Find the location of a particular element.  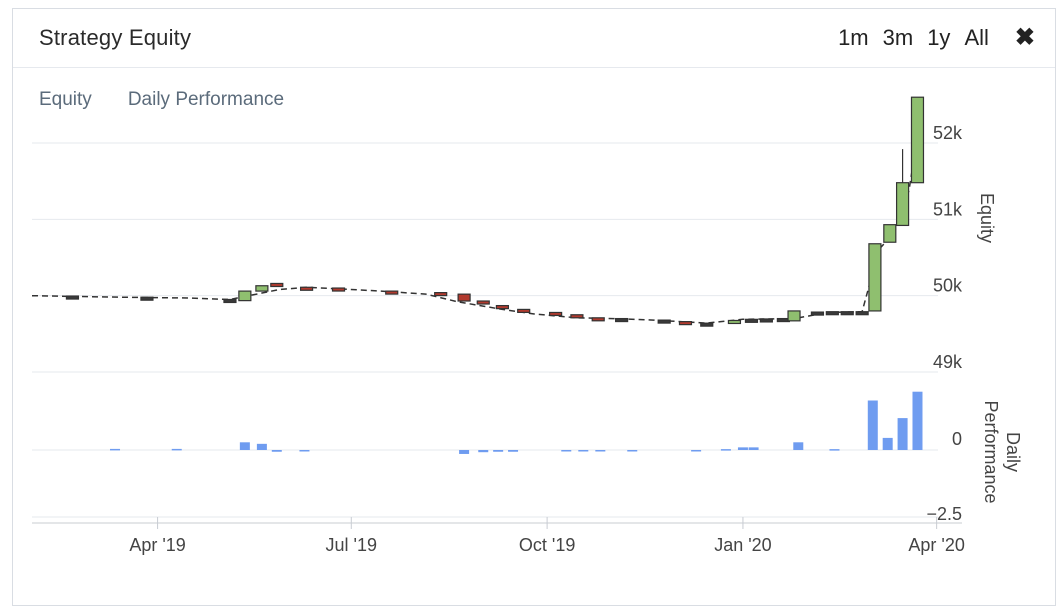

equity-tick-label: 50k is located at coordinates (948, 286).